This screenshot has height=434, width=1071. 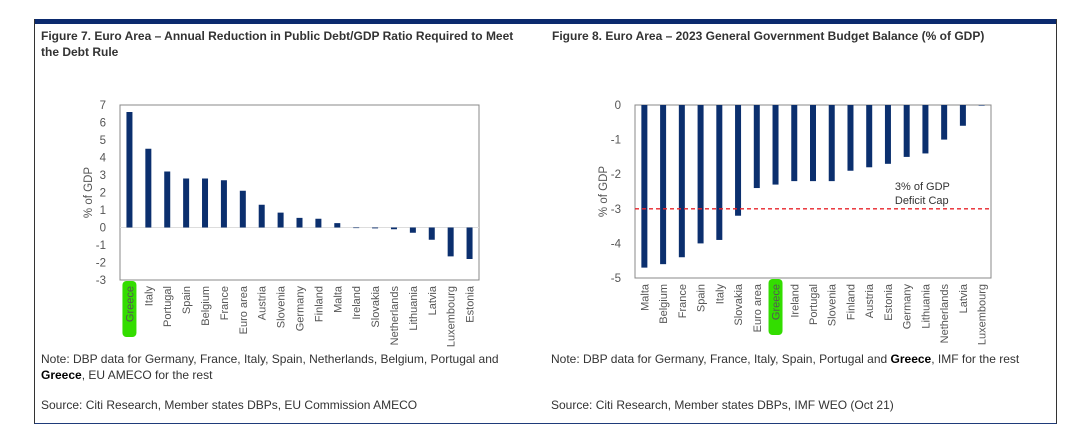 I want to click on chart1-y-tick-label: 2, so click(x=103, y=194).